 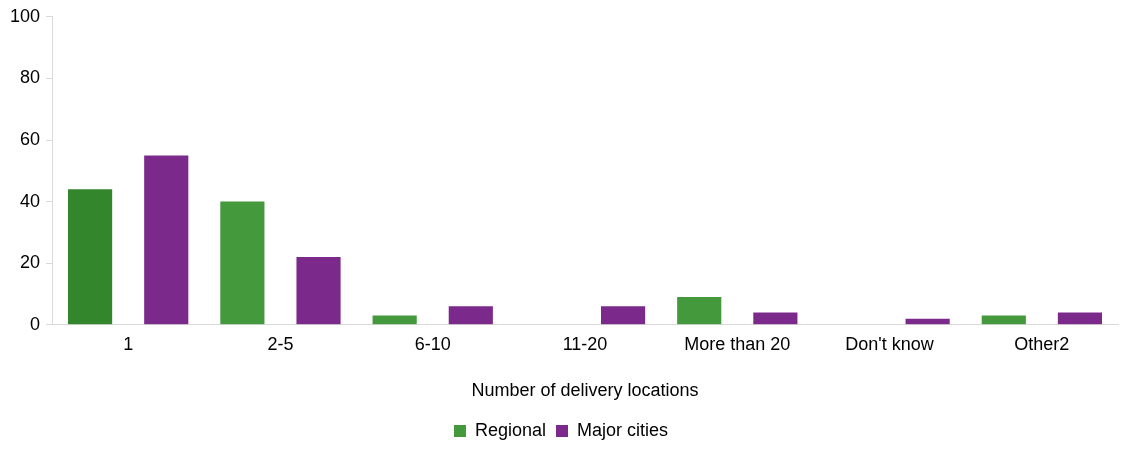 What do you see at coordinates (585, 390) in the screenshot?
I see `x-axis-title: Number of delivery locations` at bounding box center [585, 390].